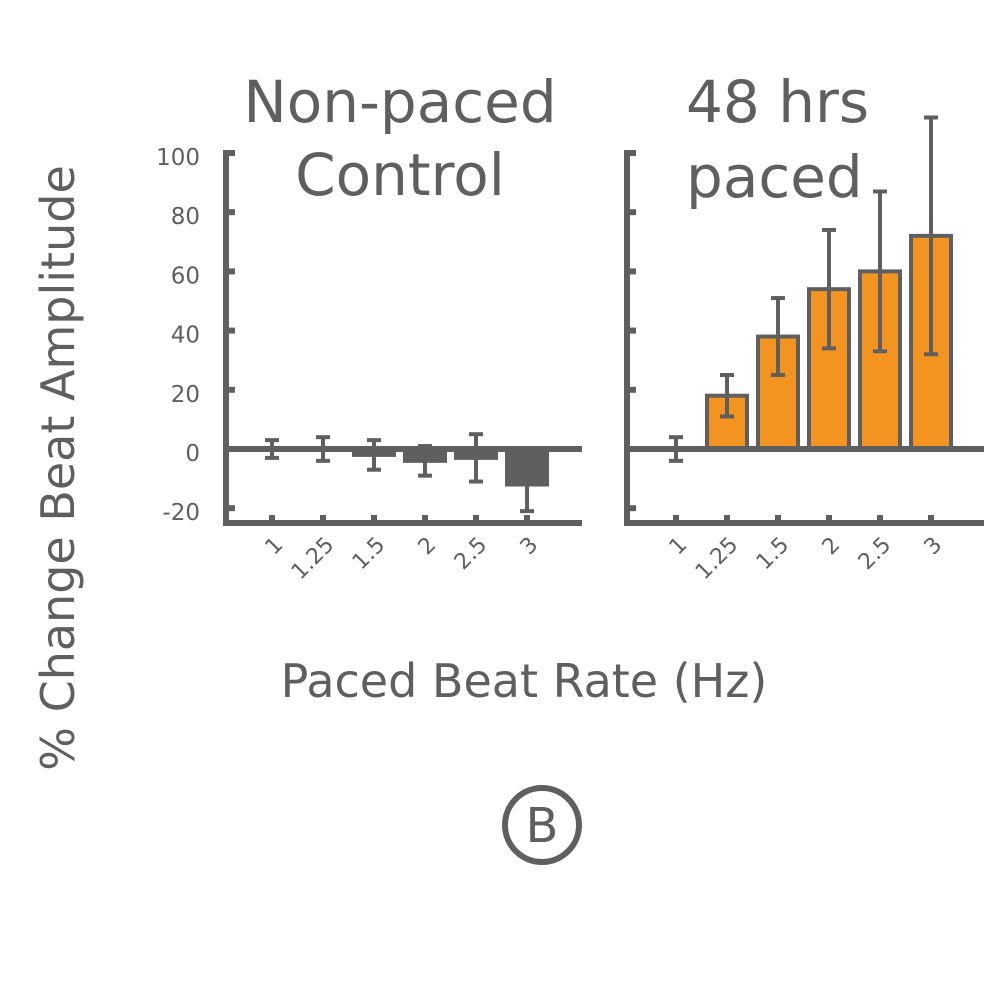 The width and height of the screenshot is (1000, 1000). Describe the element at coordinates (777, 102) in the screenshot. I see `panel-title-line-1: 48 hrs` at that location.